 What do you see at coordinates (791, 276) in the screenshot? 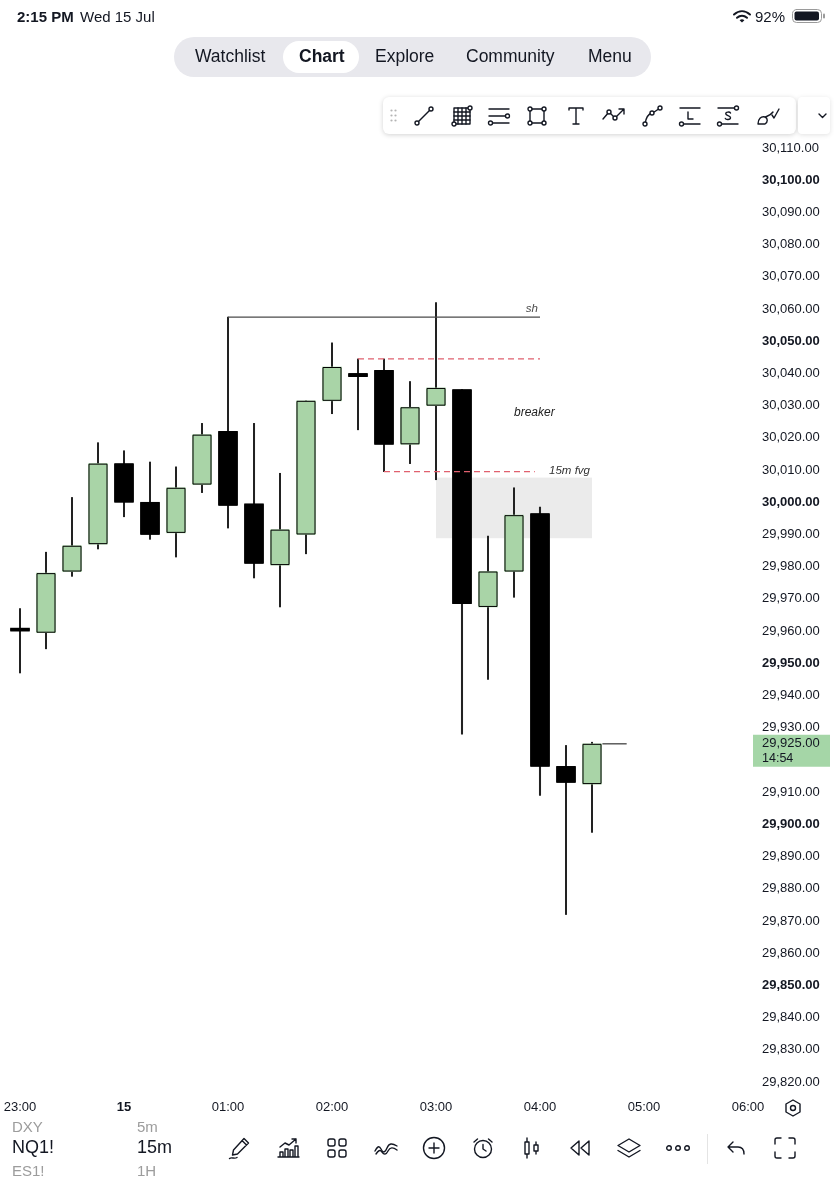
I see `y-tick-label: 30,070.00` at bounding box center [791, 276].